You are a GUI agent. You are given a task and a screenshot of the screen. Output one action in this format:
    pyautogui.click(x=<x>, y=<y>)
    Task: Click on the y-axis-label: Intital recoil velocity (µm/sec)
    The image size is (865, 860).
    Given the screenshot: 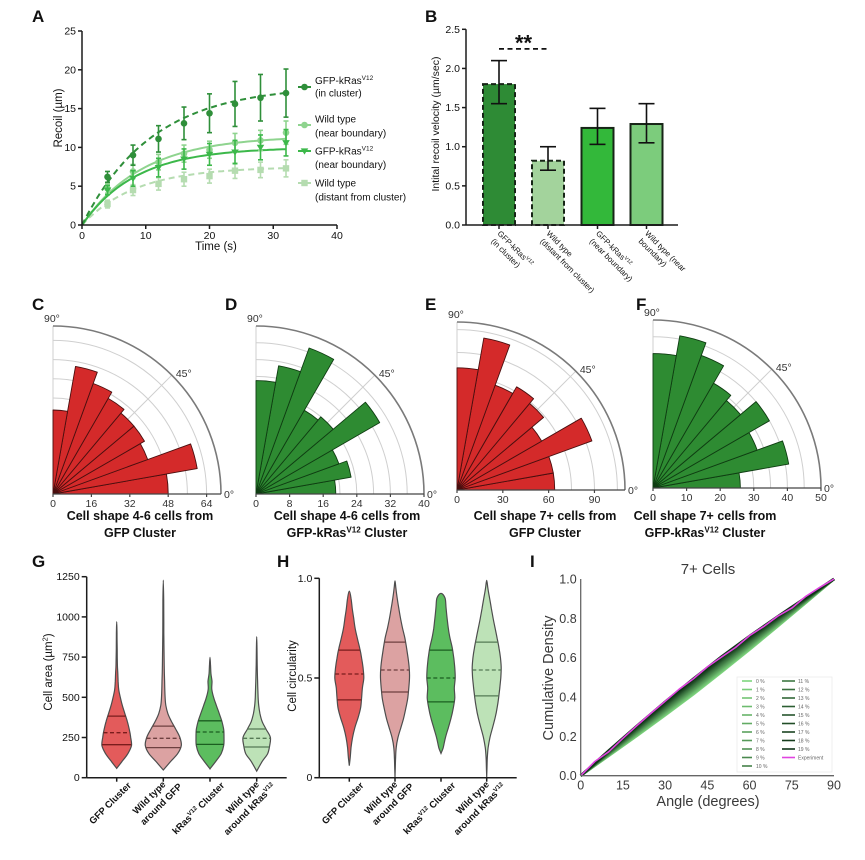 What is the action you would take?
    pyautogui.click(x=436, y=124)
    